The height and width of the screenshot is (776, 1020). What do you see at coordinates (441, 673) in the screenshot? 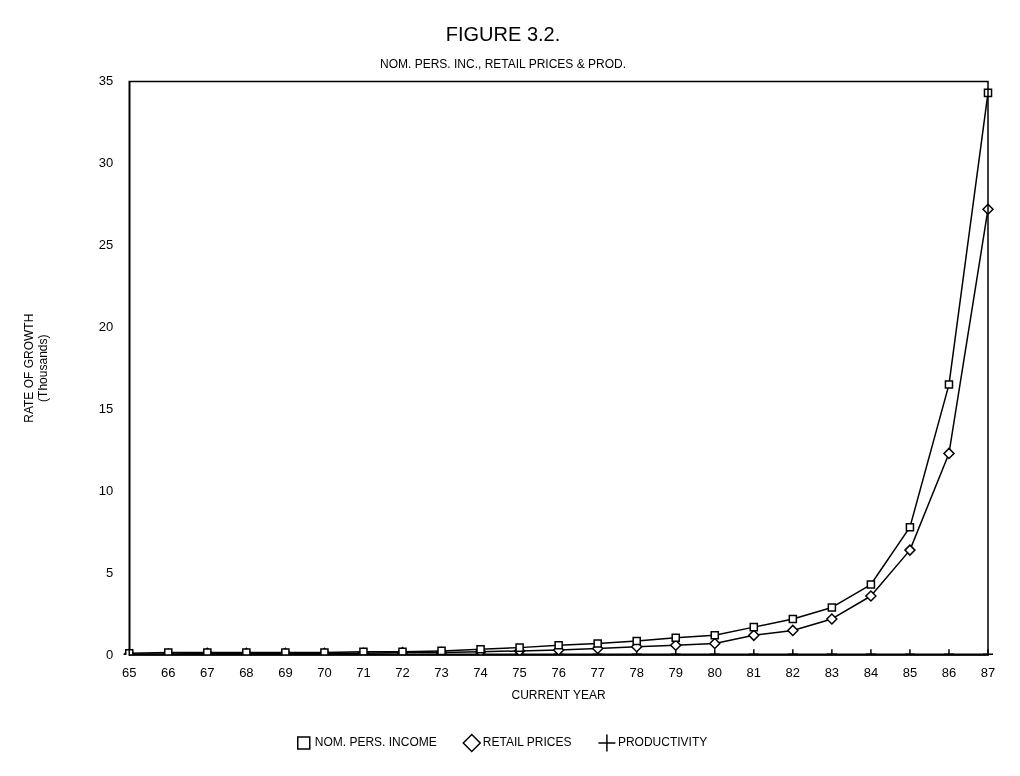
I see `x-tick-label: 73` at bounding box center [441, 673].